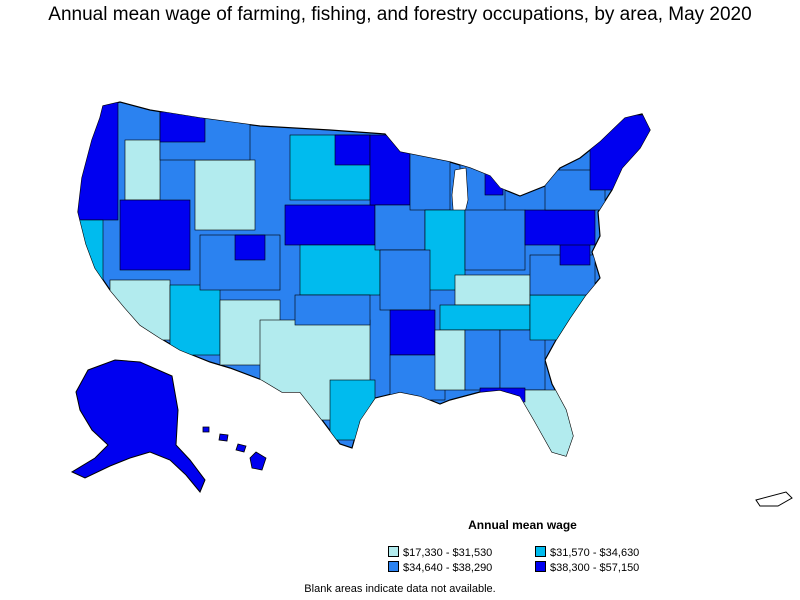 This screenshot has height=600, width=800. Describe the element at coordinates (182, 127) in the screenshot. I see `region-montana-west` at that location.